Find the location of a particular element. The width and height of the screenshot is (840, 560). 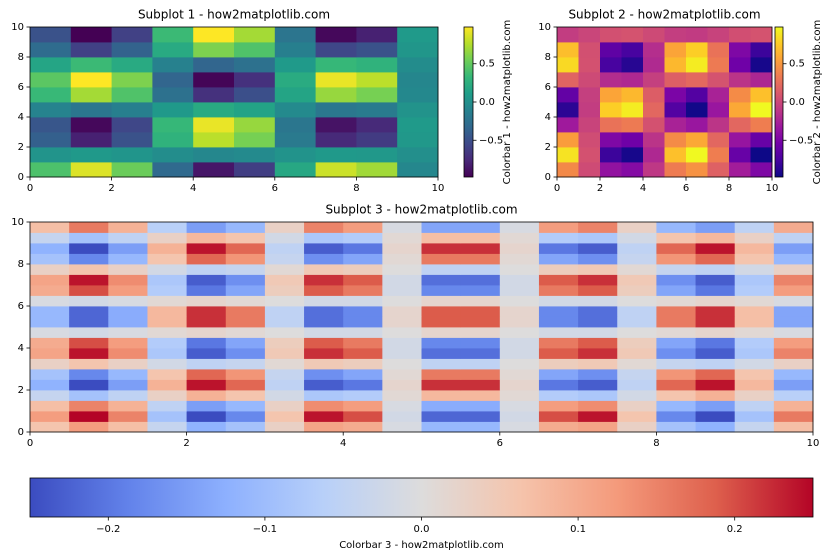

x-tick-label: 6 is located at coordinates (686, 188).